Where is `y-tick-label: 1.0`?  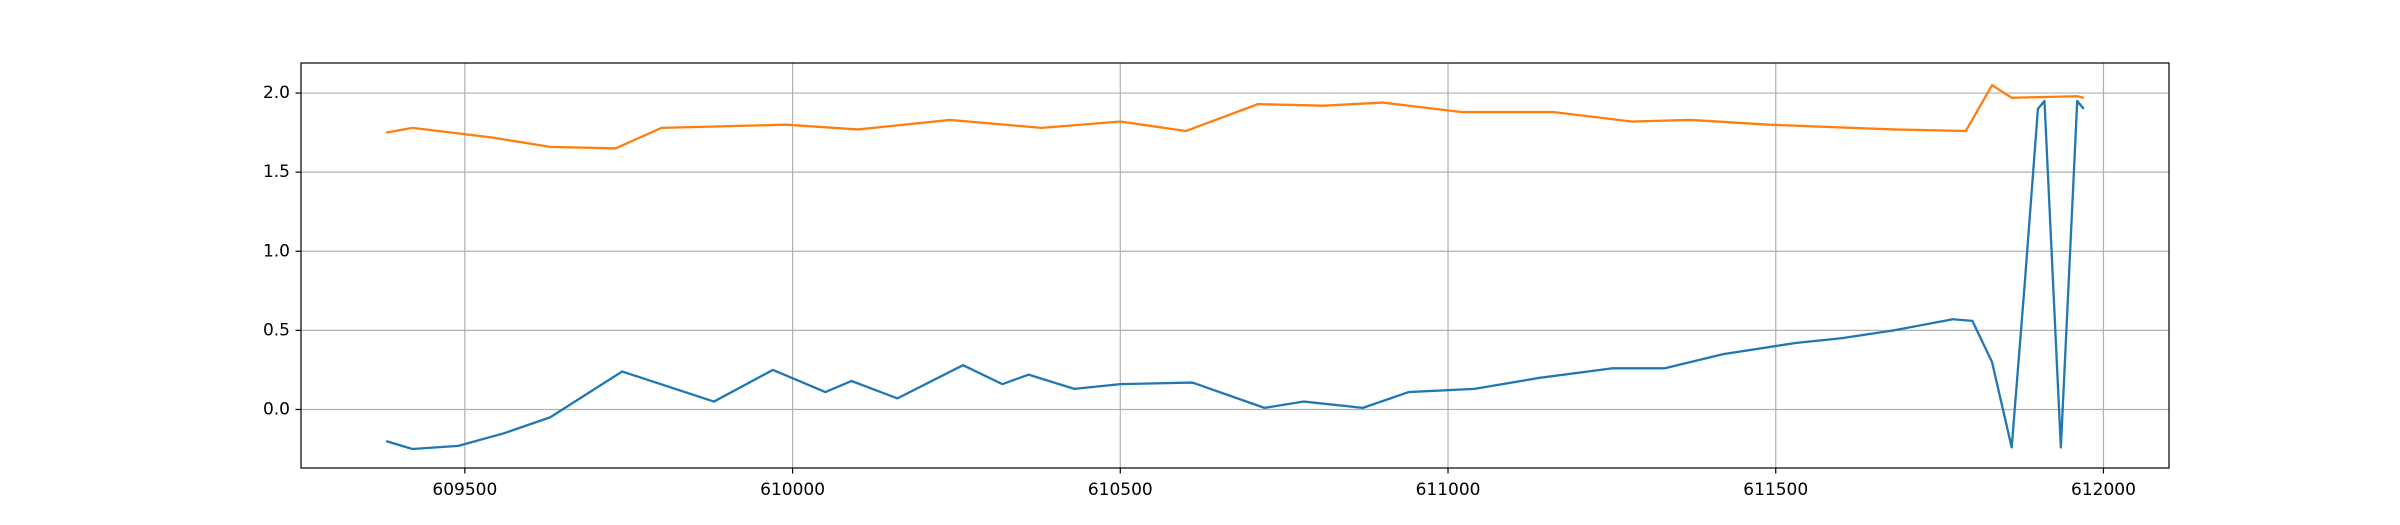 y-tick-label: 1.0 is located at coordinates (276, 251).